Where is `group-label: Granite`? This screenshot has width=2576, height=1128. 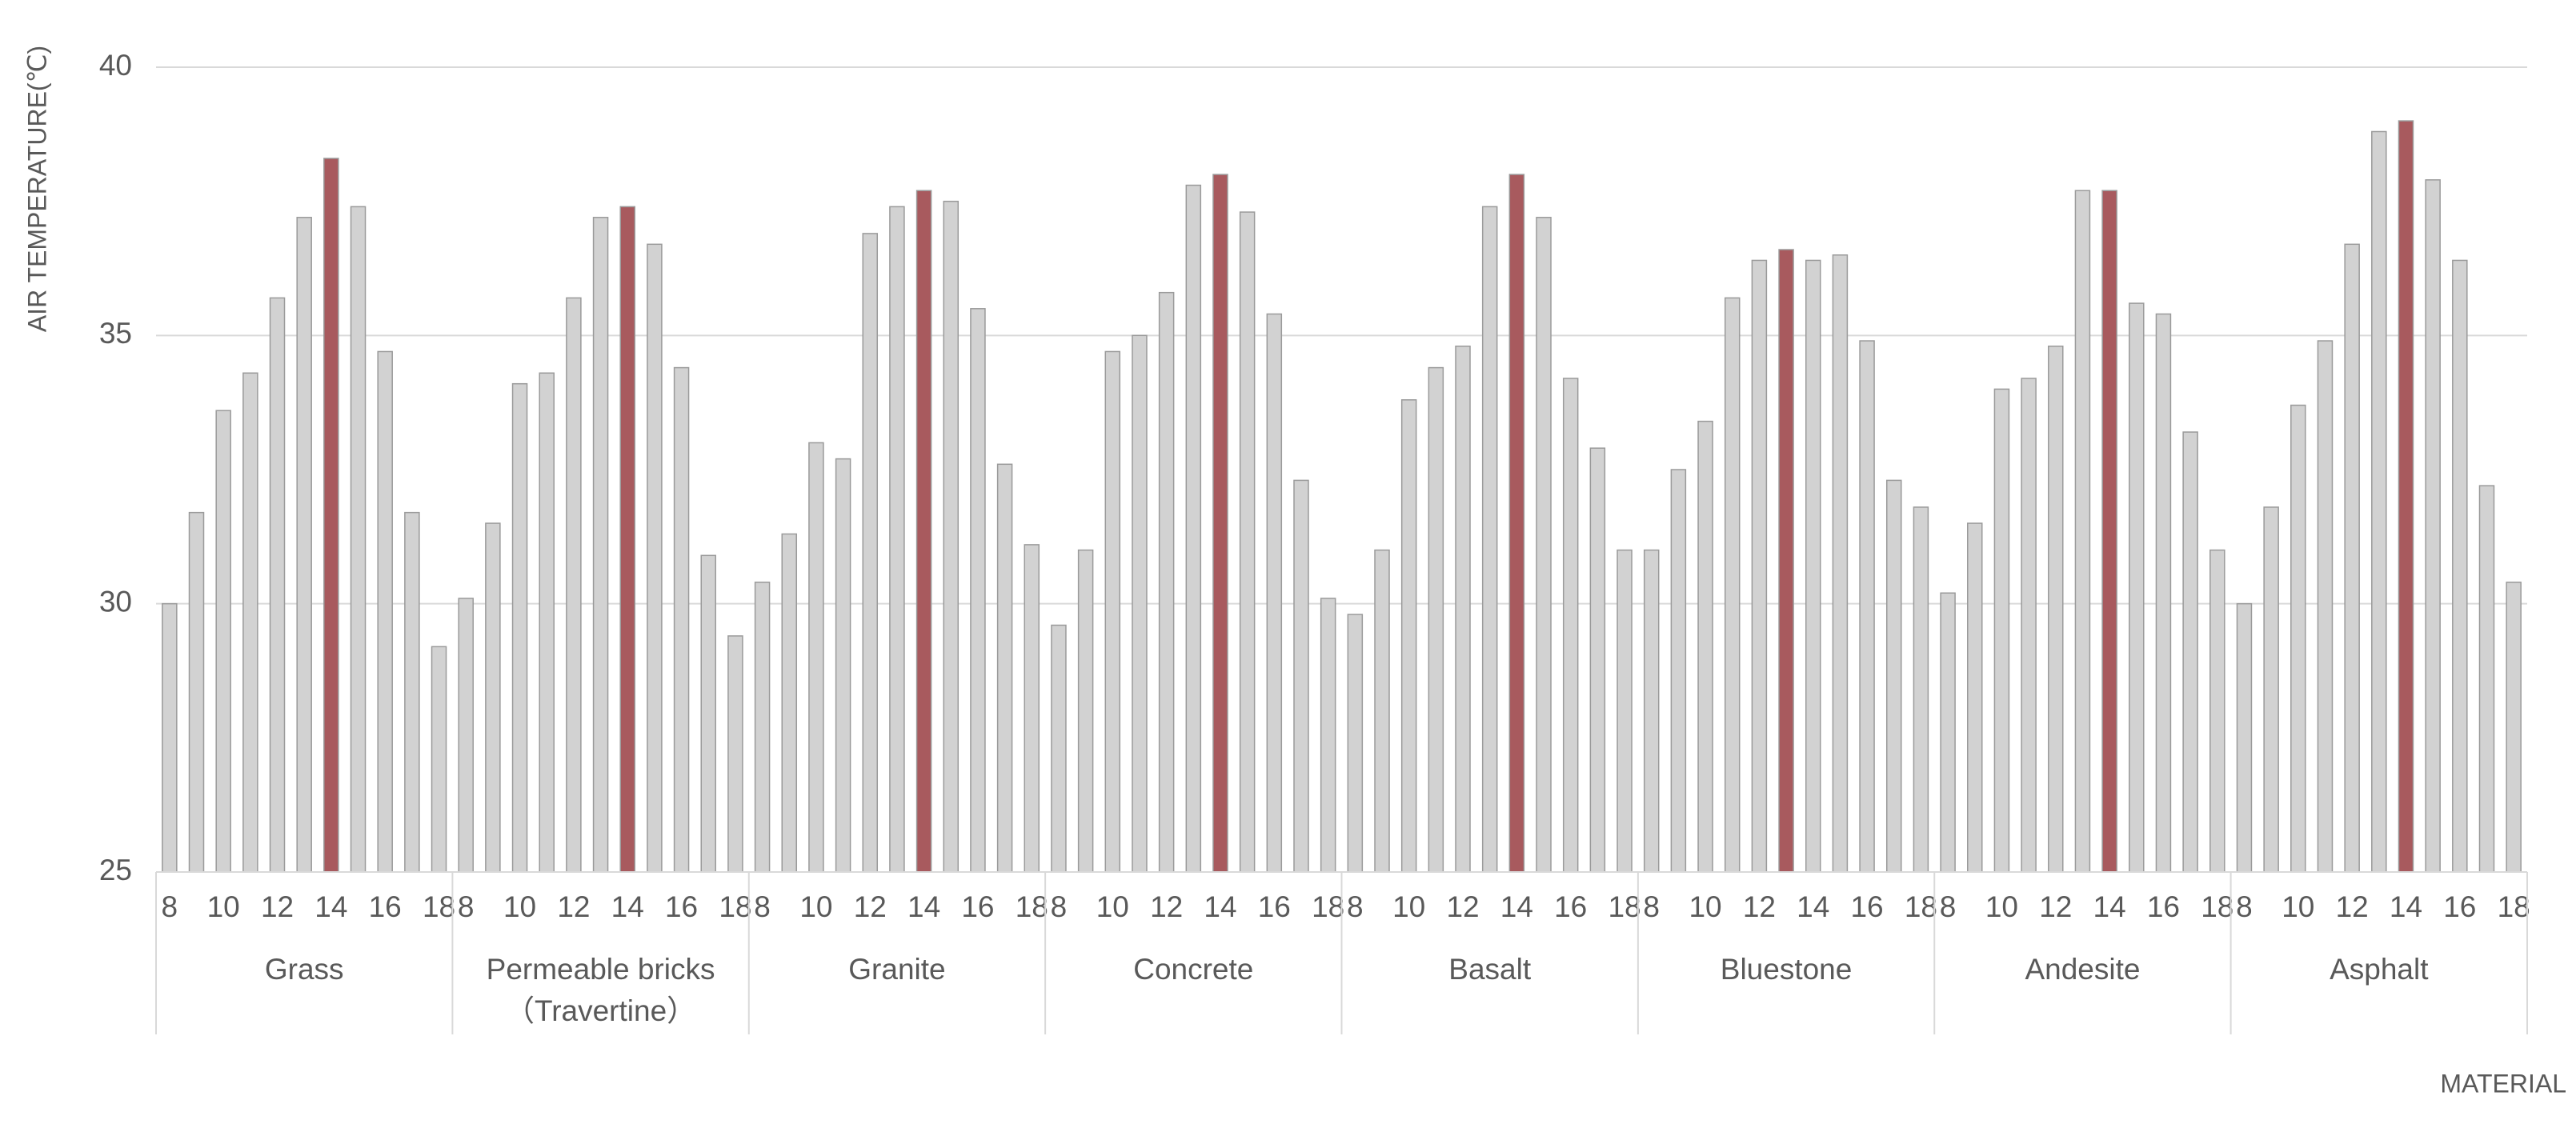
group-label: Granite is located at coordinates (896, 969).